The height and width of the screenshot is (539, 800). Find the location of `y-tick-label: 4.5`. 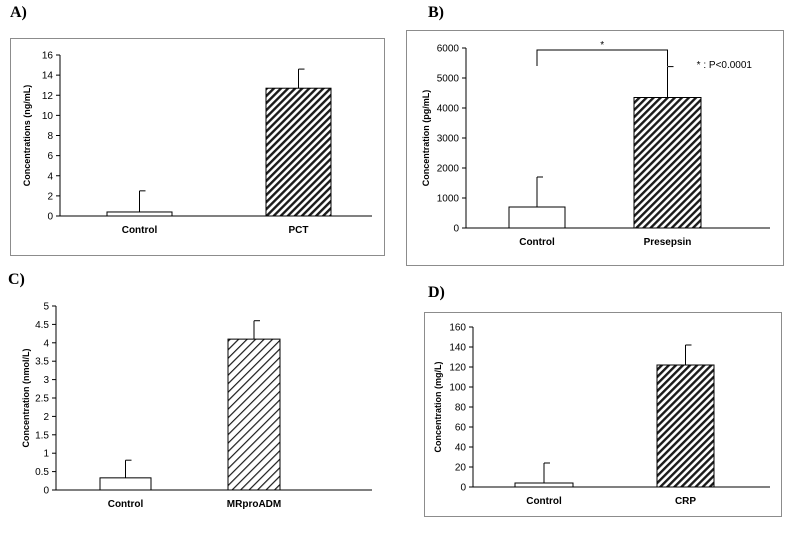

y-tick-label: 4.5 is located at coordinates (42, 325).